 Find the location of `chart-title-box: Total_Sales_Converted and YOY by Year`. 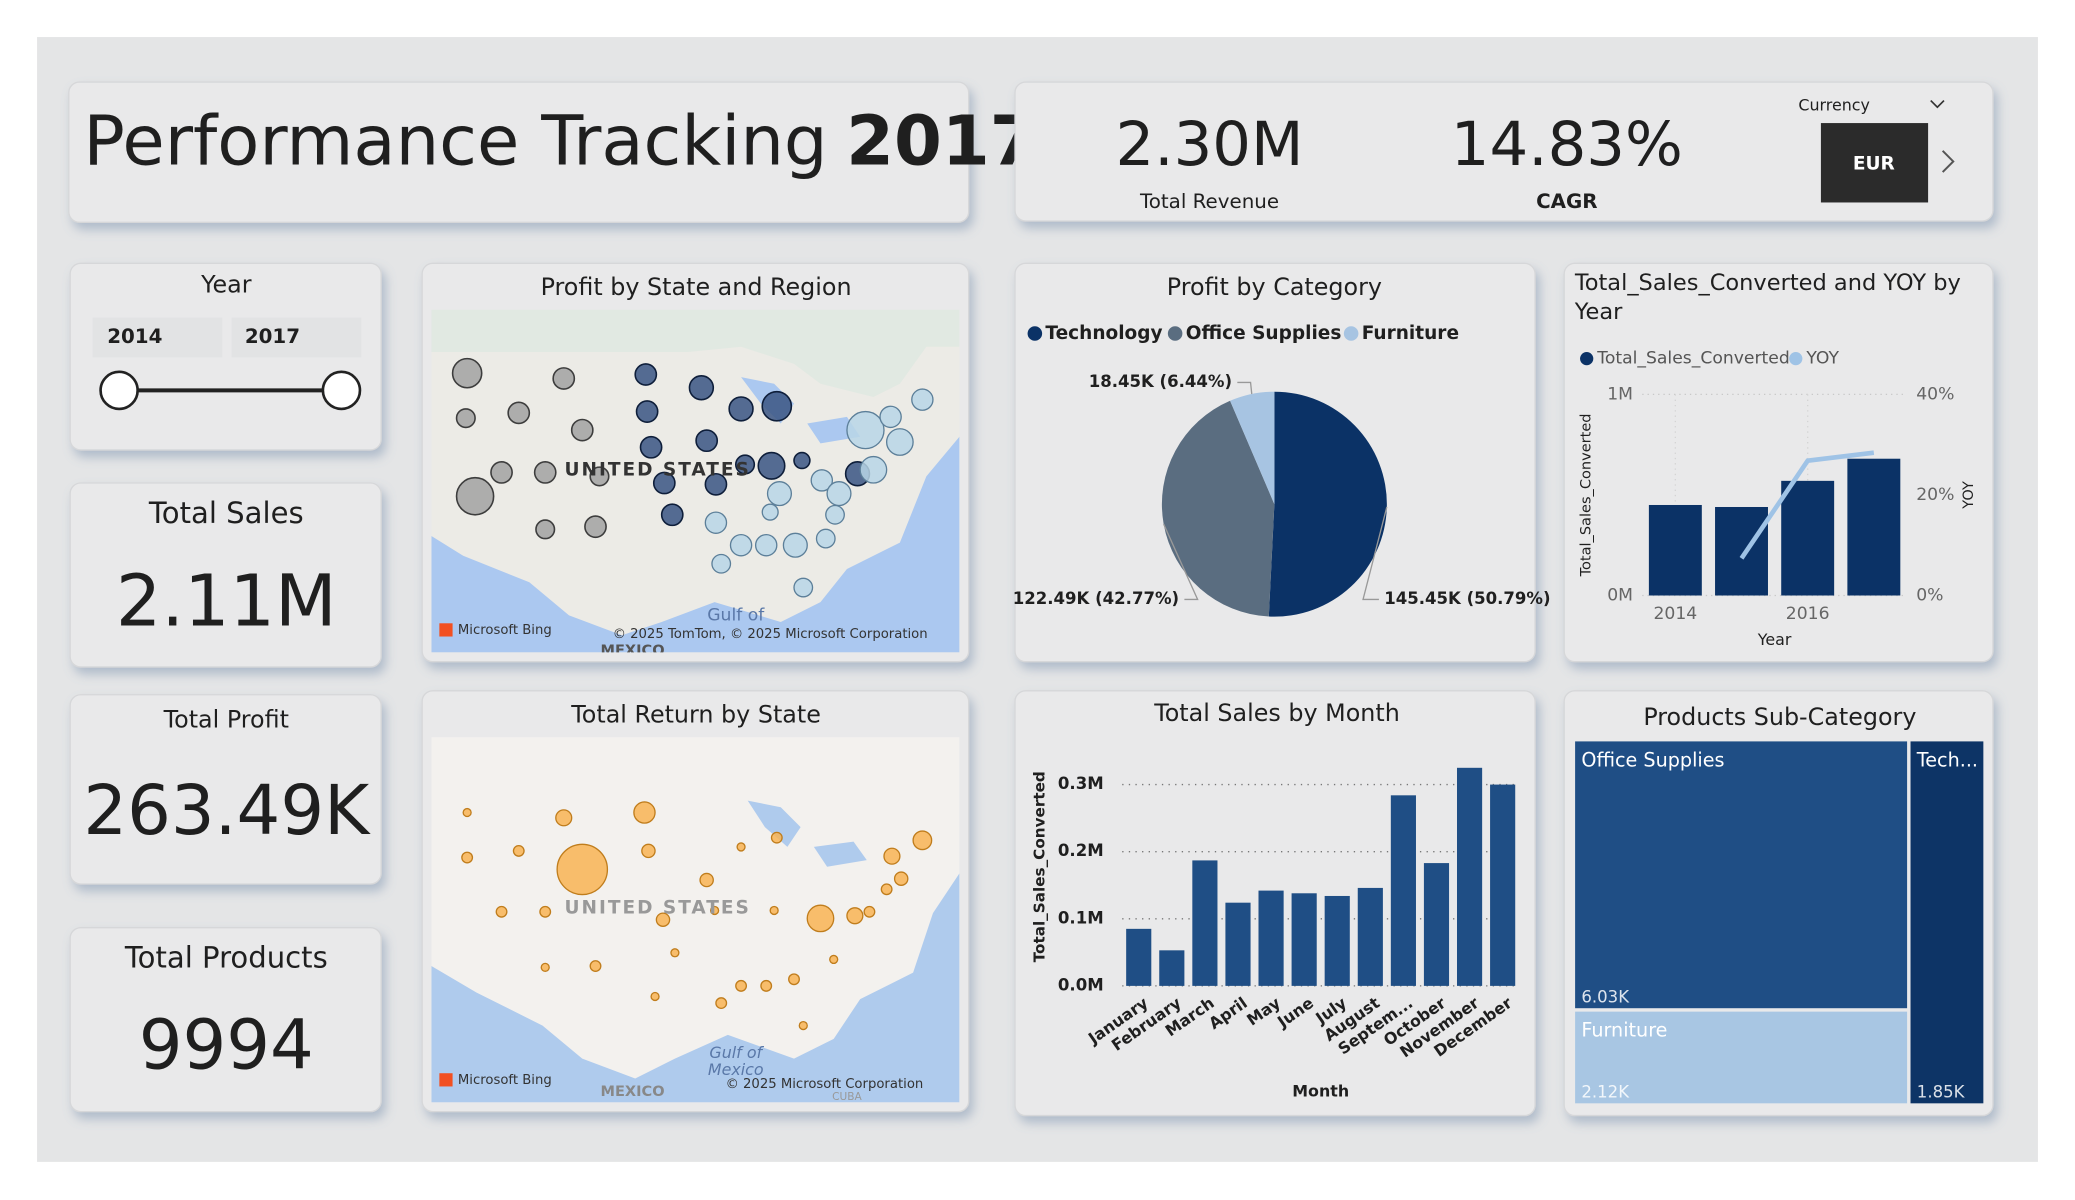

chart-title-box: Total_Sales_Converted and YOY by Year is located at coordinates (1767, 297).